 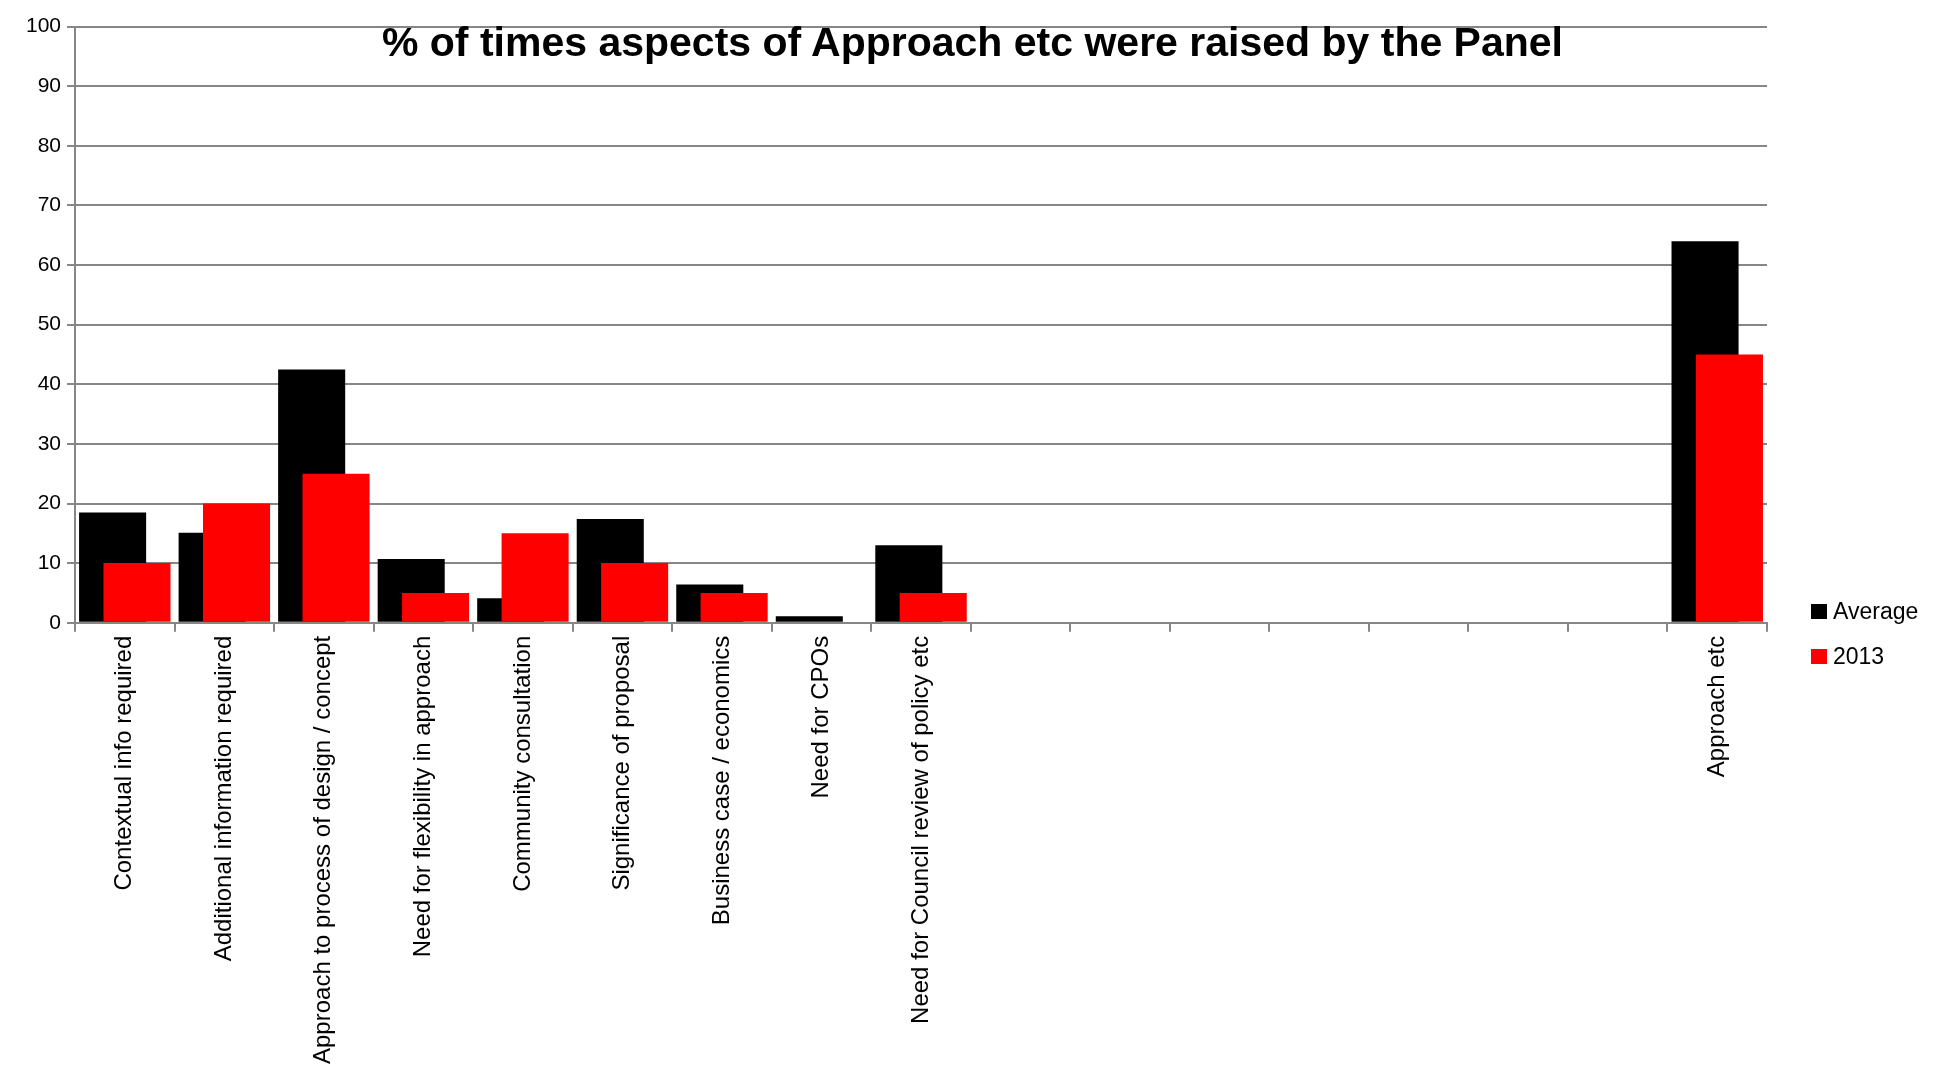 What do you see at coordinates (222, 798) in the screenshot?
I see `x-tick-label: Additional information required` at bounding box center [222, 798].